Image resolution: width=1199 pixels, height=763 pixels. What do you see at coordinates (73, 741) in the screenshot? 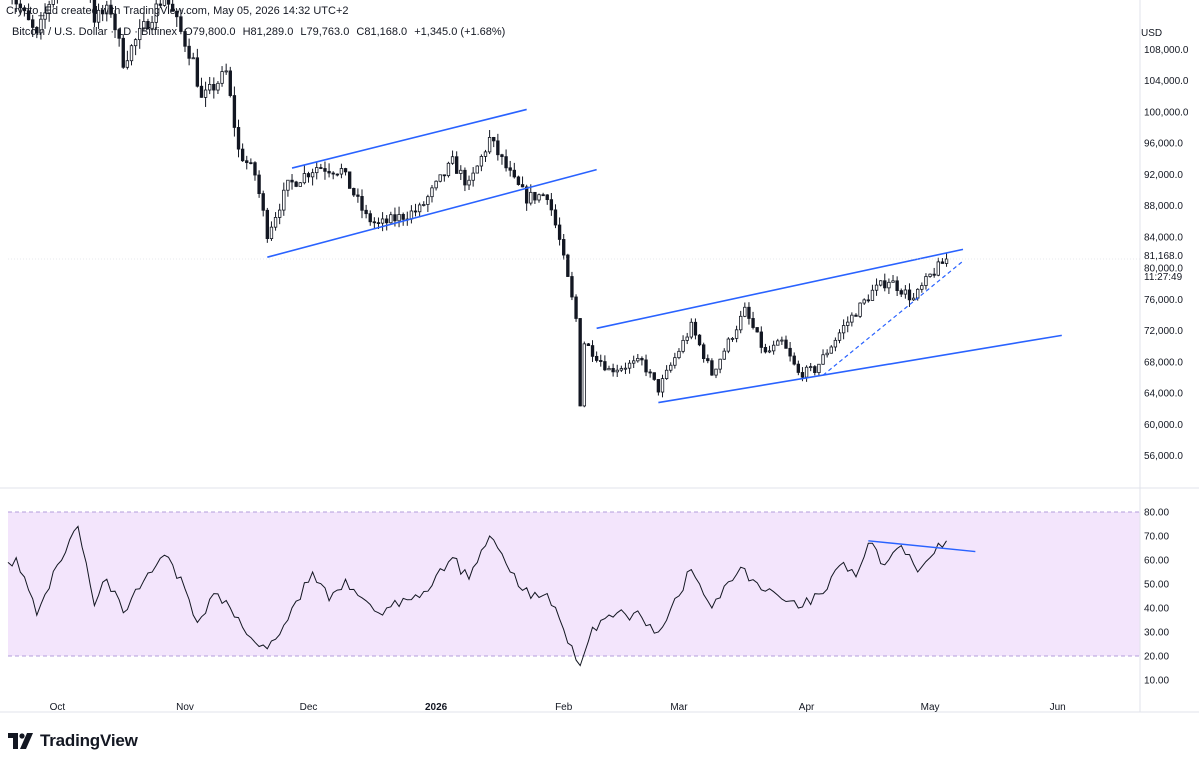
I see `tradingview-logo: TradingView` at bounding box center [73, 741].